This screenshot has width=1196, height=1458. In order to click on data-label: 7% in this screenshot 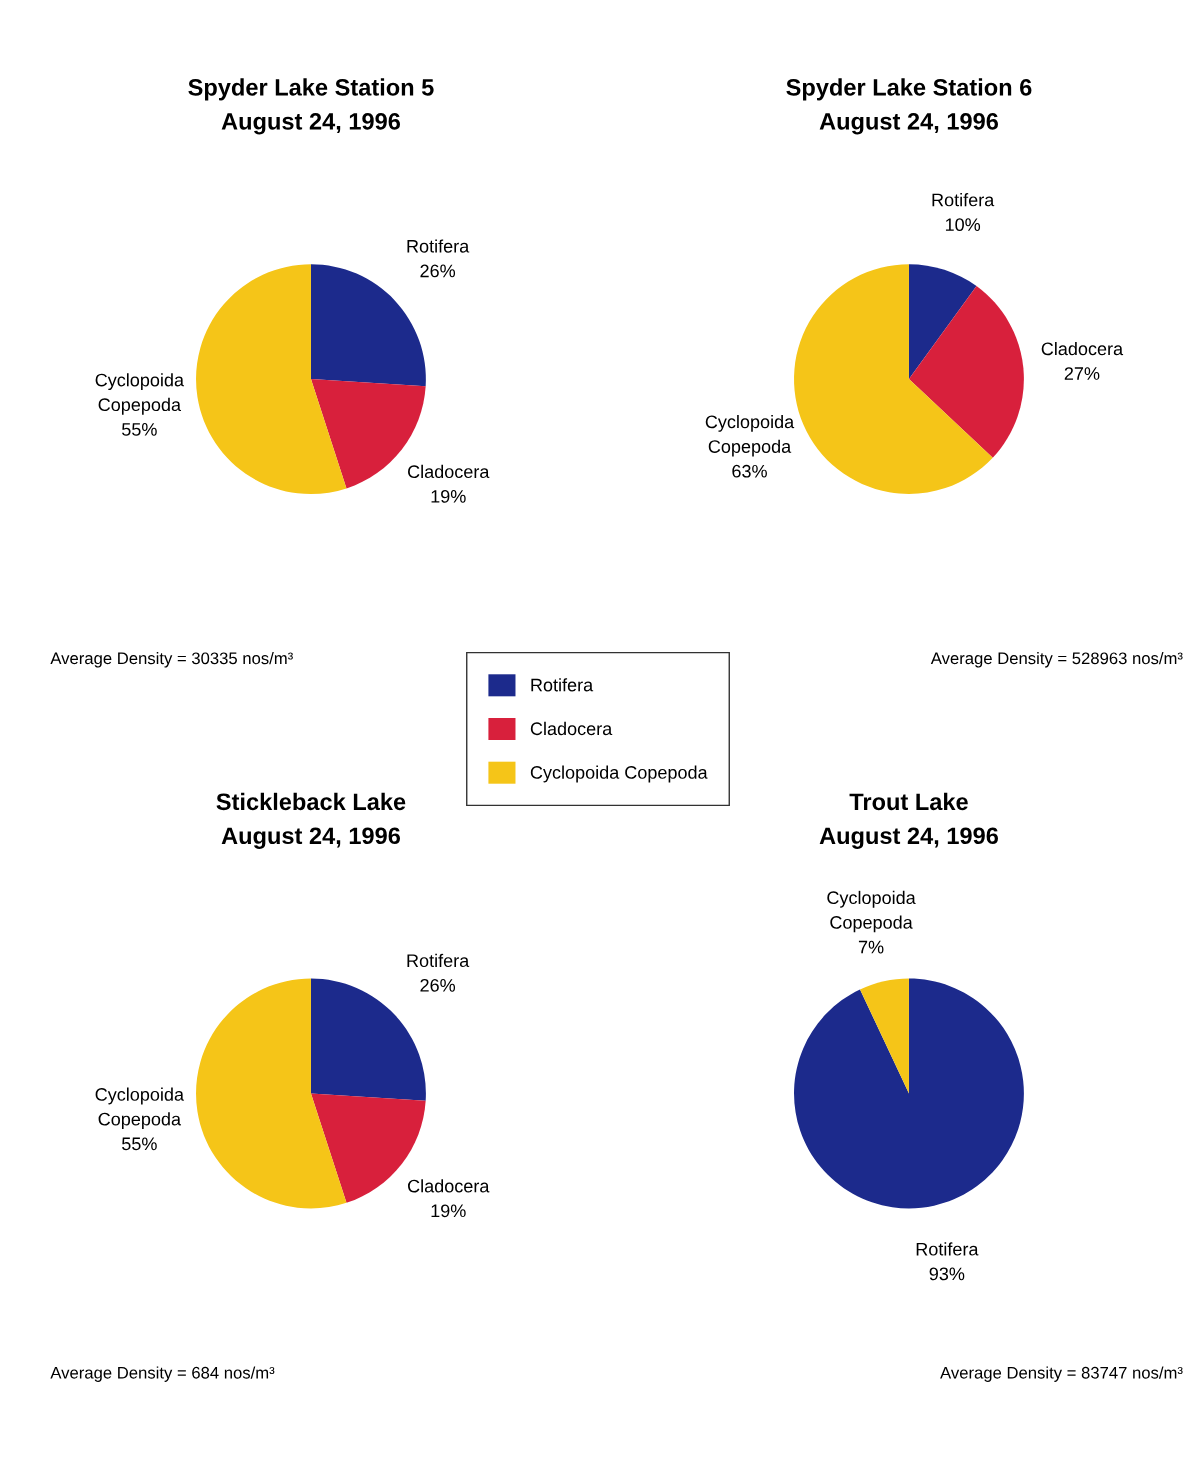, I will do `click(871, 947)`.